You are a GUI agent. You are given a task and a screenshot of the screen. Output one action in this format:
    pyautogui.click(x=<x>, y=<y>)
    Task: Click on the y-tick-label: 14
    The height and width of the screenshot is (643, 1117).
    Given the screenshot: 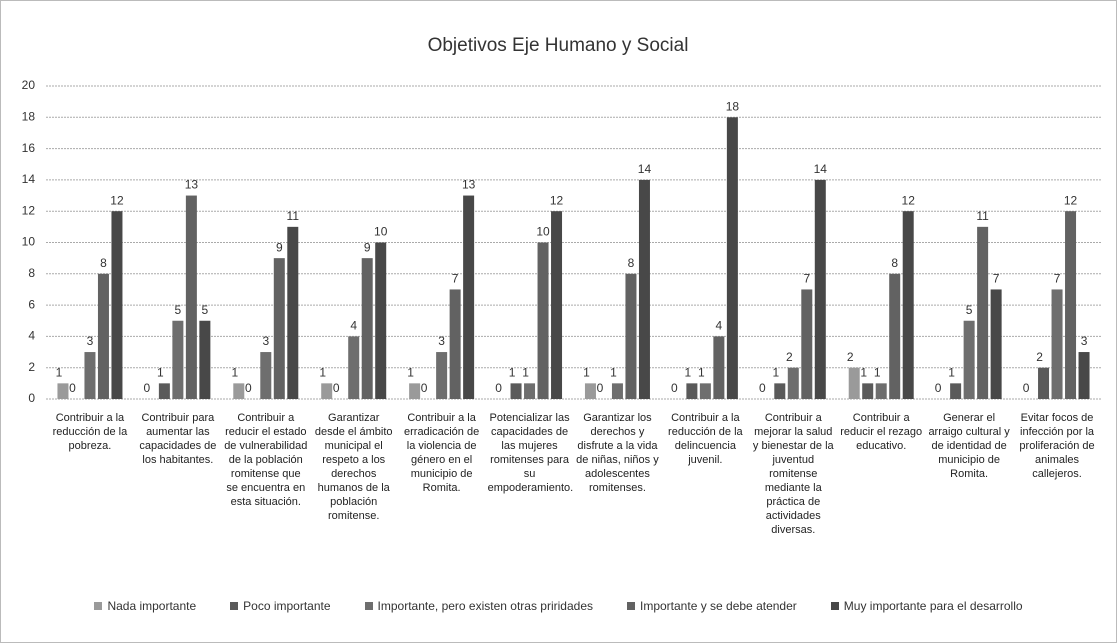 What is the action you would take?
    pyautogui.click(x=29, y=179)
    